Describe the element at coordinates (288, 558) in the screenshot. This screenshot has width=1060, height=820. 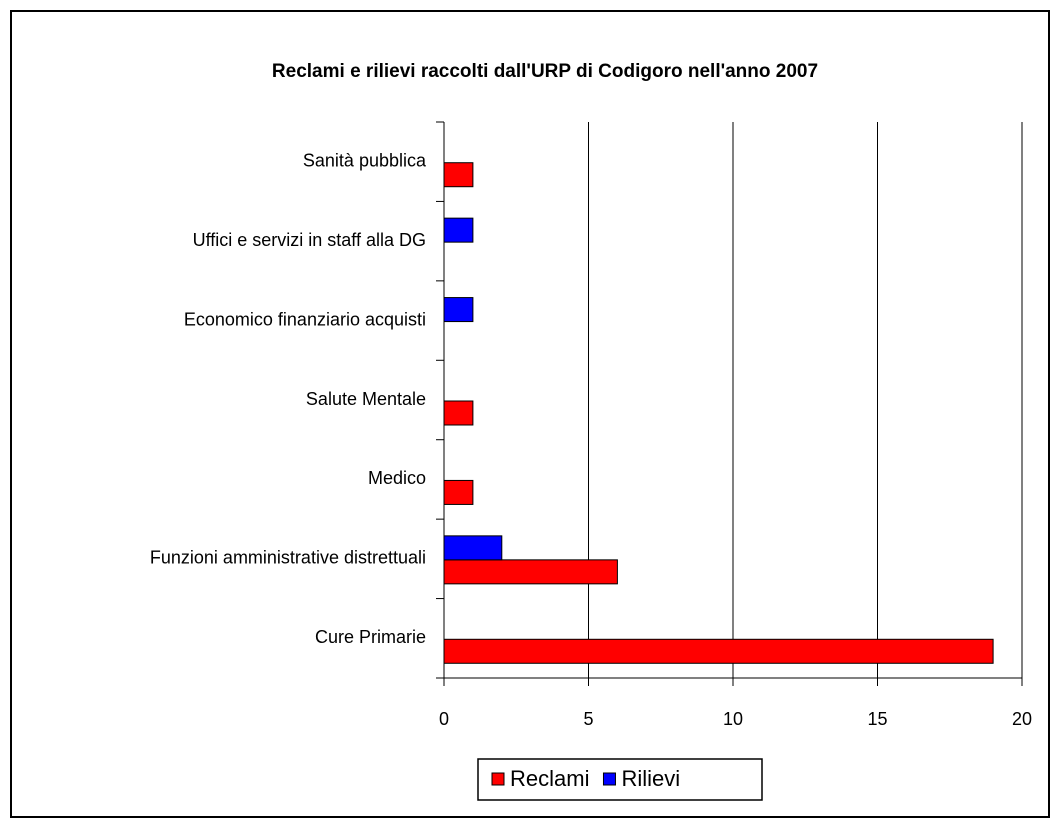
I see `y-tick-label: Funzioni amministrative distrettuali` at that location.